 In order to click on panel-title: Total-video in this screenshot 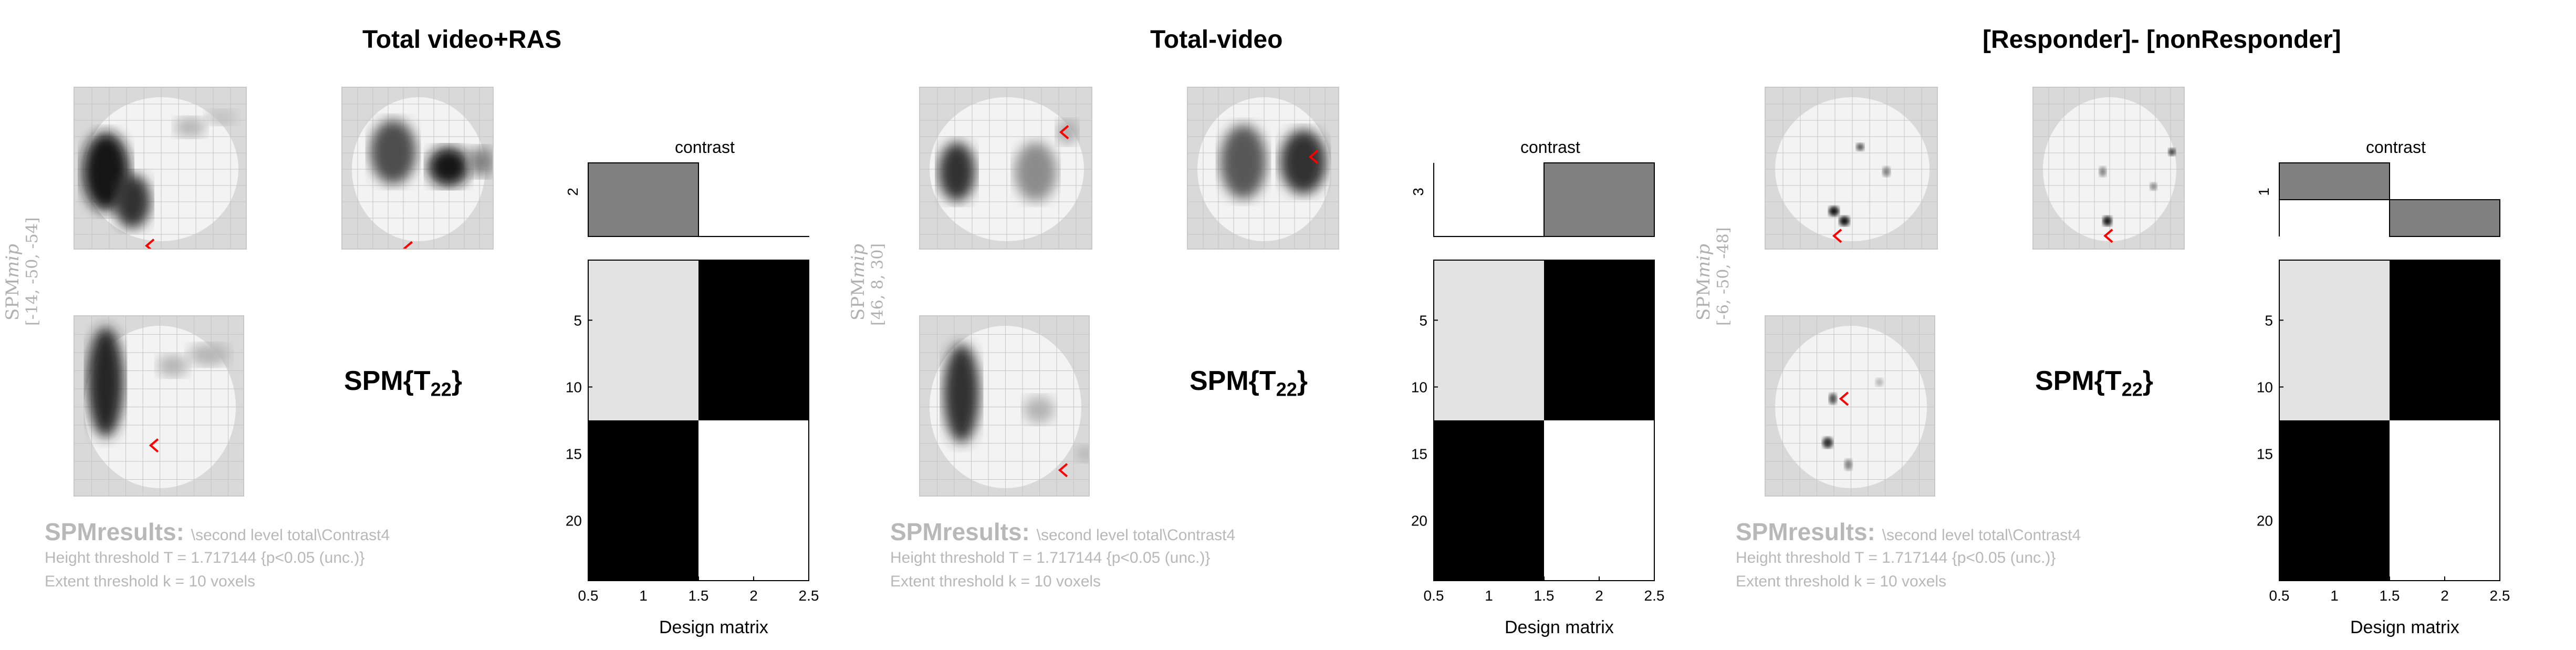, I will do `click(1216, 40)`.